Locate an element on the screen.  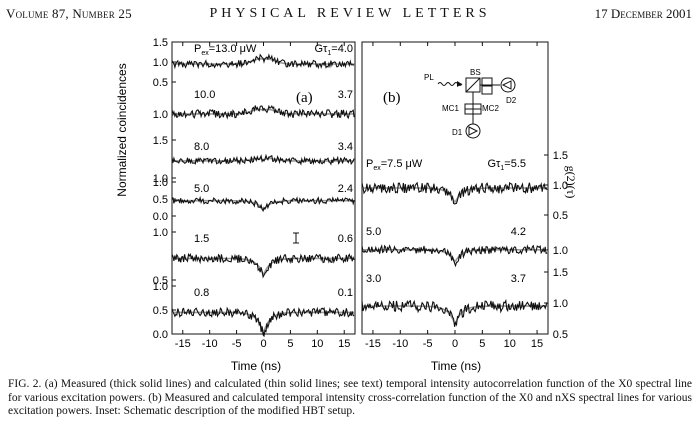
trace-rate-label: 0.6 is located at coordinates (345, 239).